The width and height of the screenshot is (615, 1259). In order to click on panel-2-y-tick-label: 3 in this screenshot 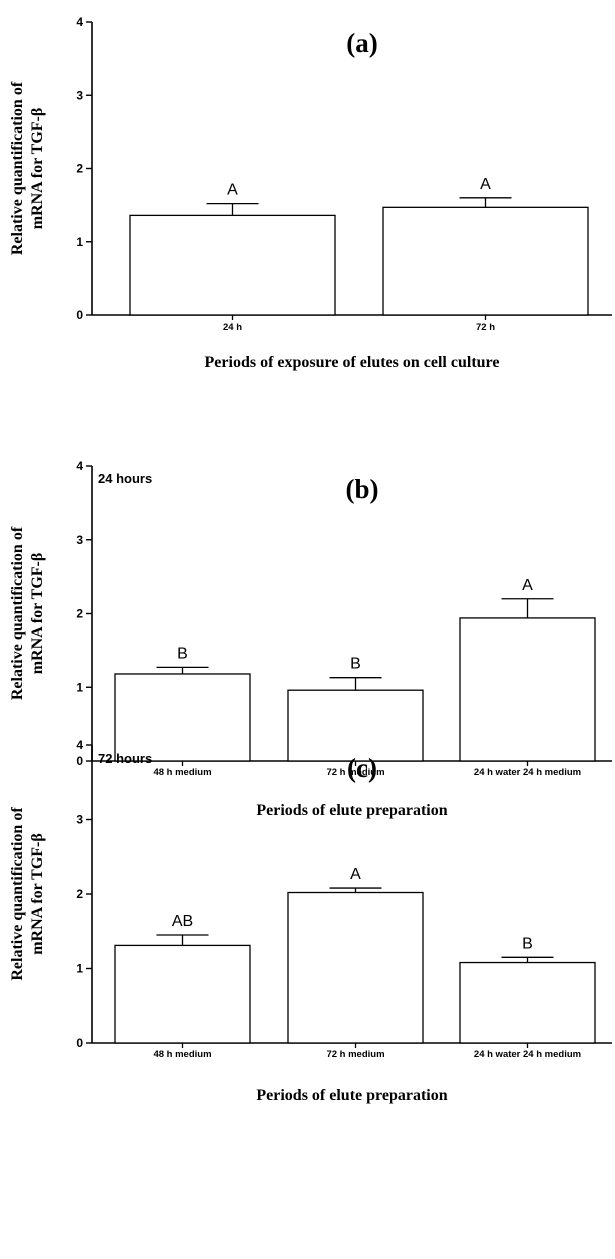, I will do `click(79, 540)`.